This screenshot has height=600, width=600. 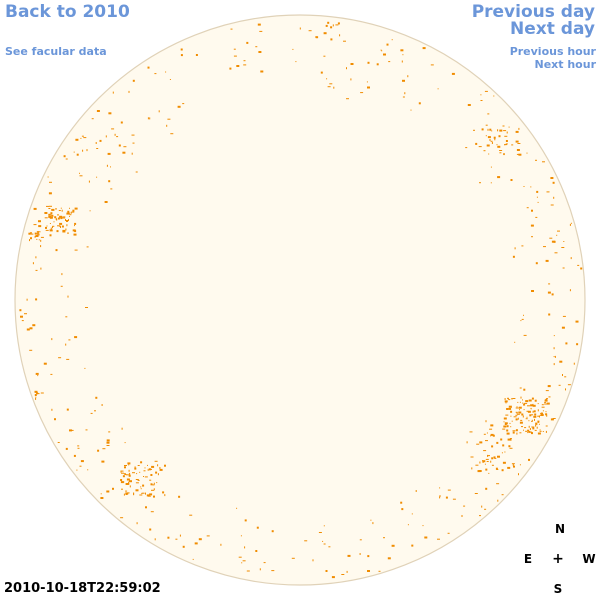 I want to click on back-to-year-link: Back to 2010, so click(x=67, y=12).